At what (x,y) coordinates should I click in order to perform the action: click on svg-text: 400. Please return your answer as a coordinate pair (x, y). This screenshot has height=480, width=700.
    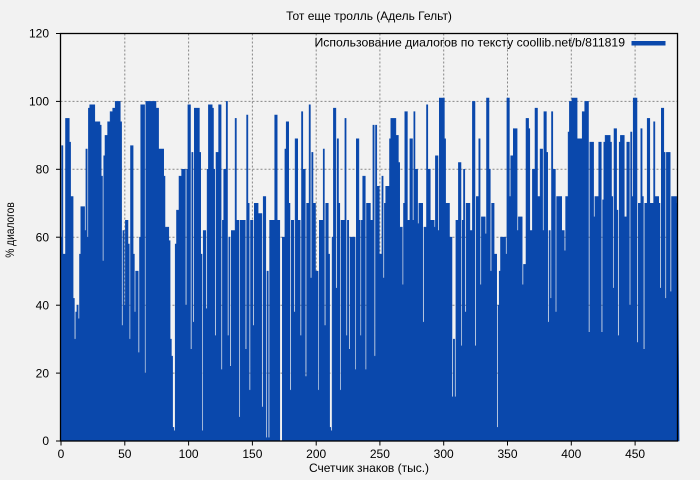
    Looking at the image, I should click on (571, 454).